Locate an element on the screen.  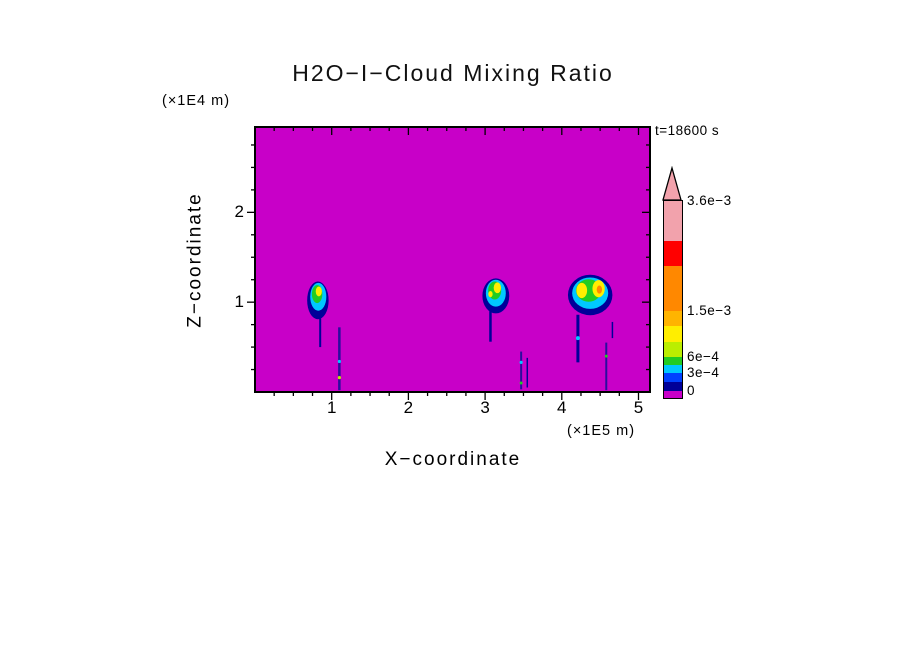
cloud-1-layer is located at coordinates (318, 291).